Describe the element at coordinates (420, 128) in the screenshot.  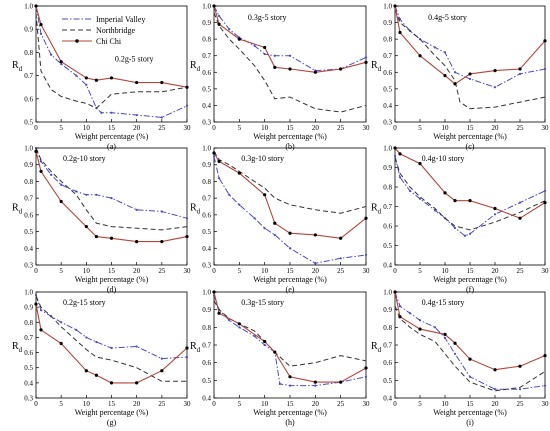
I see `x-tick-label: 5` at that location.